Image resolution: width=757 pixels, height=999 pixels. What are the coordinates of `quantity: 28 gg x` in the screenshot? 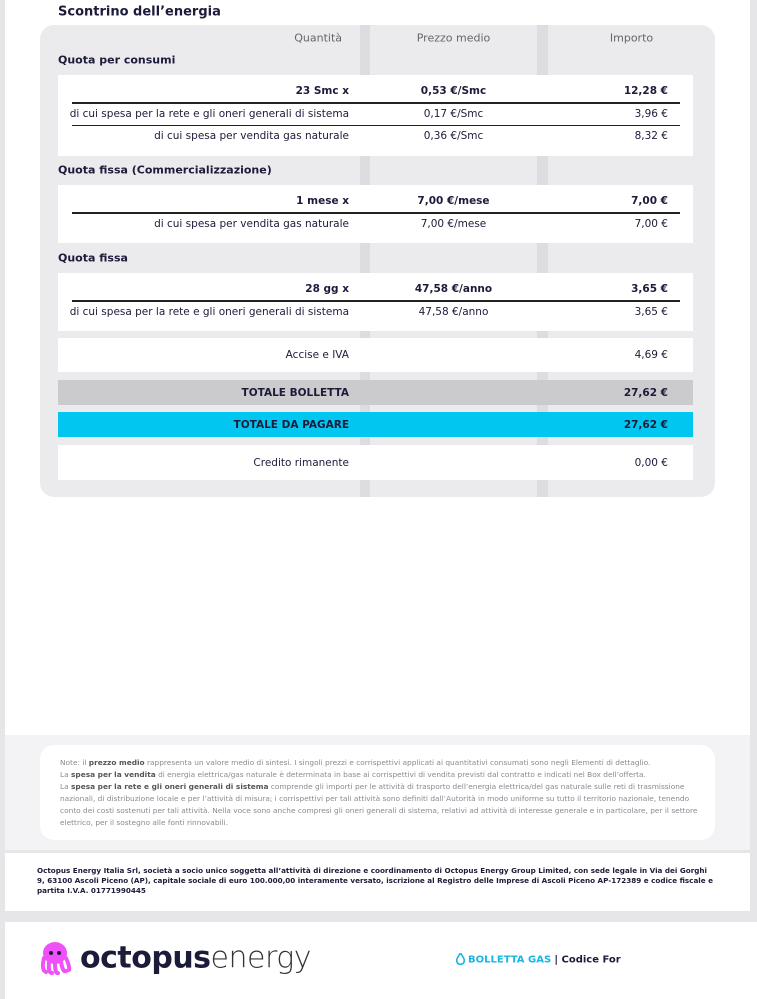 It's located at (327, 289).